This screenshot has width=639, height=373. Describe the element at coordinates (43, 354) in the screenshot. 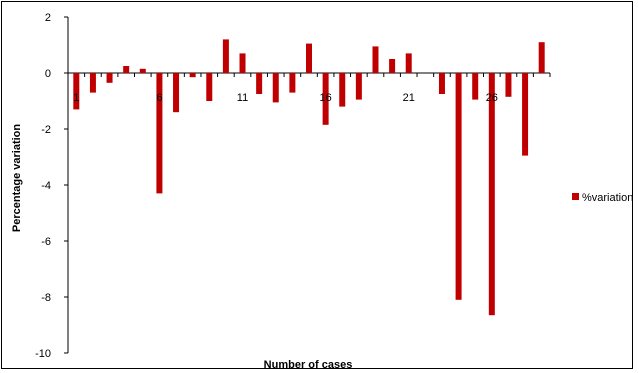

I see `y-tick-label: -10` at that location.